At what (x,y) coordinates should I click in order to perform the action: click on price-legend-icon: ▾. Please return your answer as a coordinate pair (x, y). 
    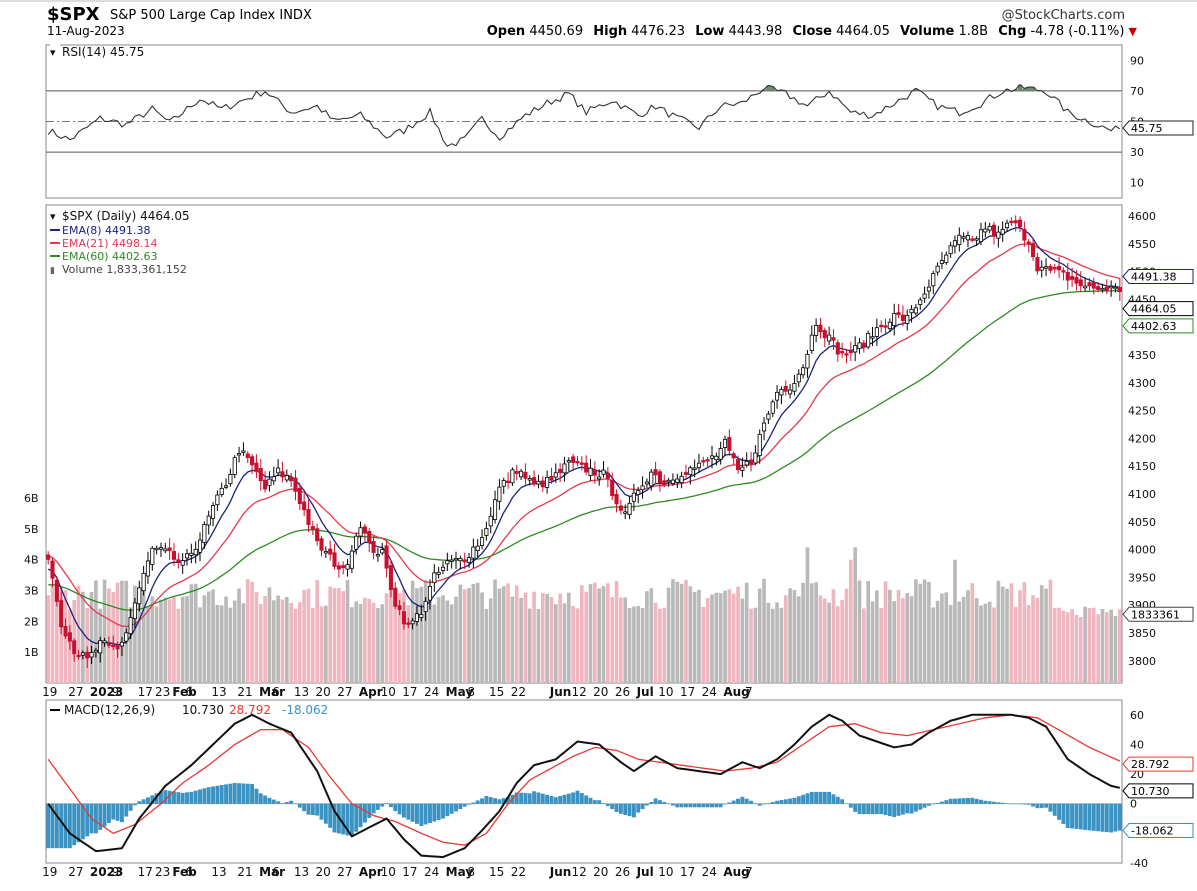
    Looking at the image, I should click on (53, 216).